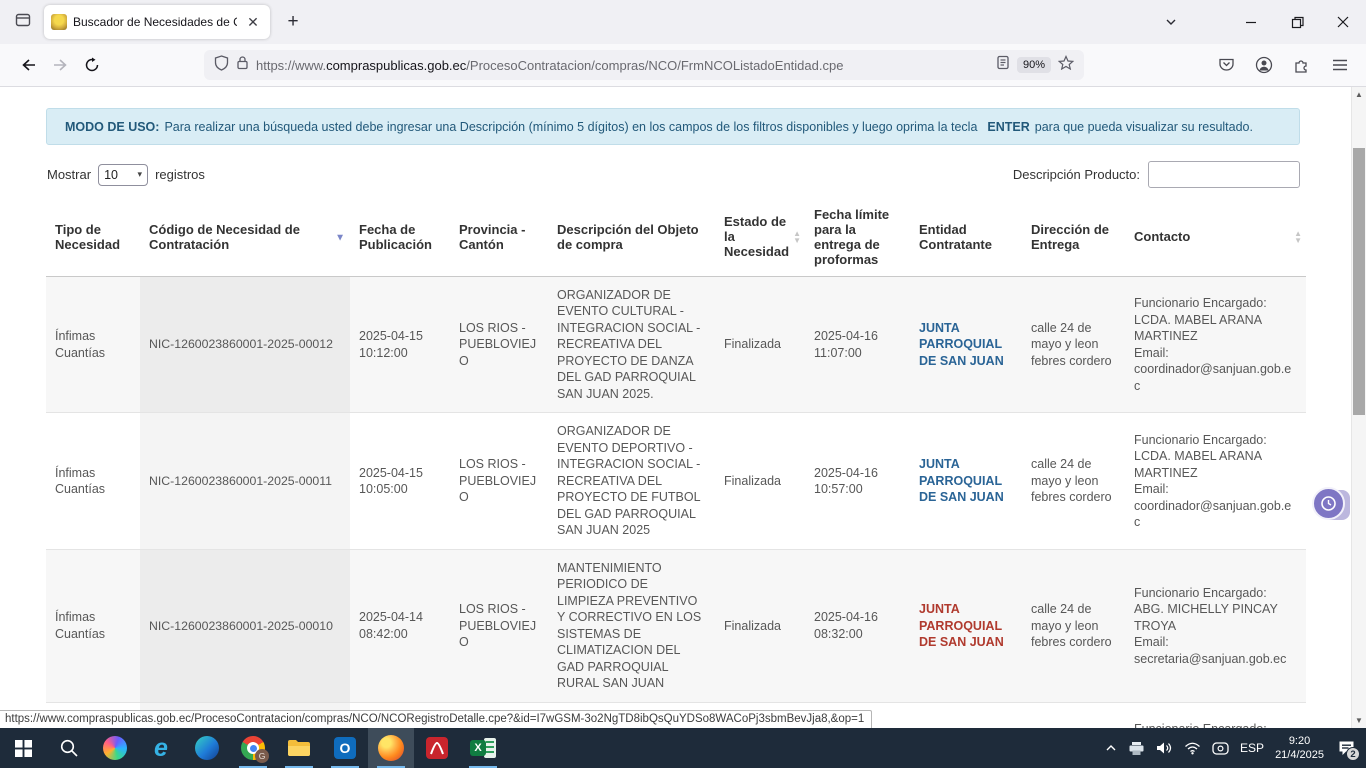 The image size is (1366, 768). What do you see at coordinates (253, 21) in the screenshot?
I see `tab-close-icon: ✕` at bounding box center [253, 21].